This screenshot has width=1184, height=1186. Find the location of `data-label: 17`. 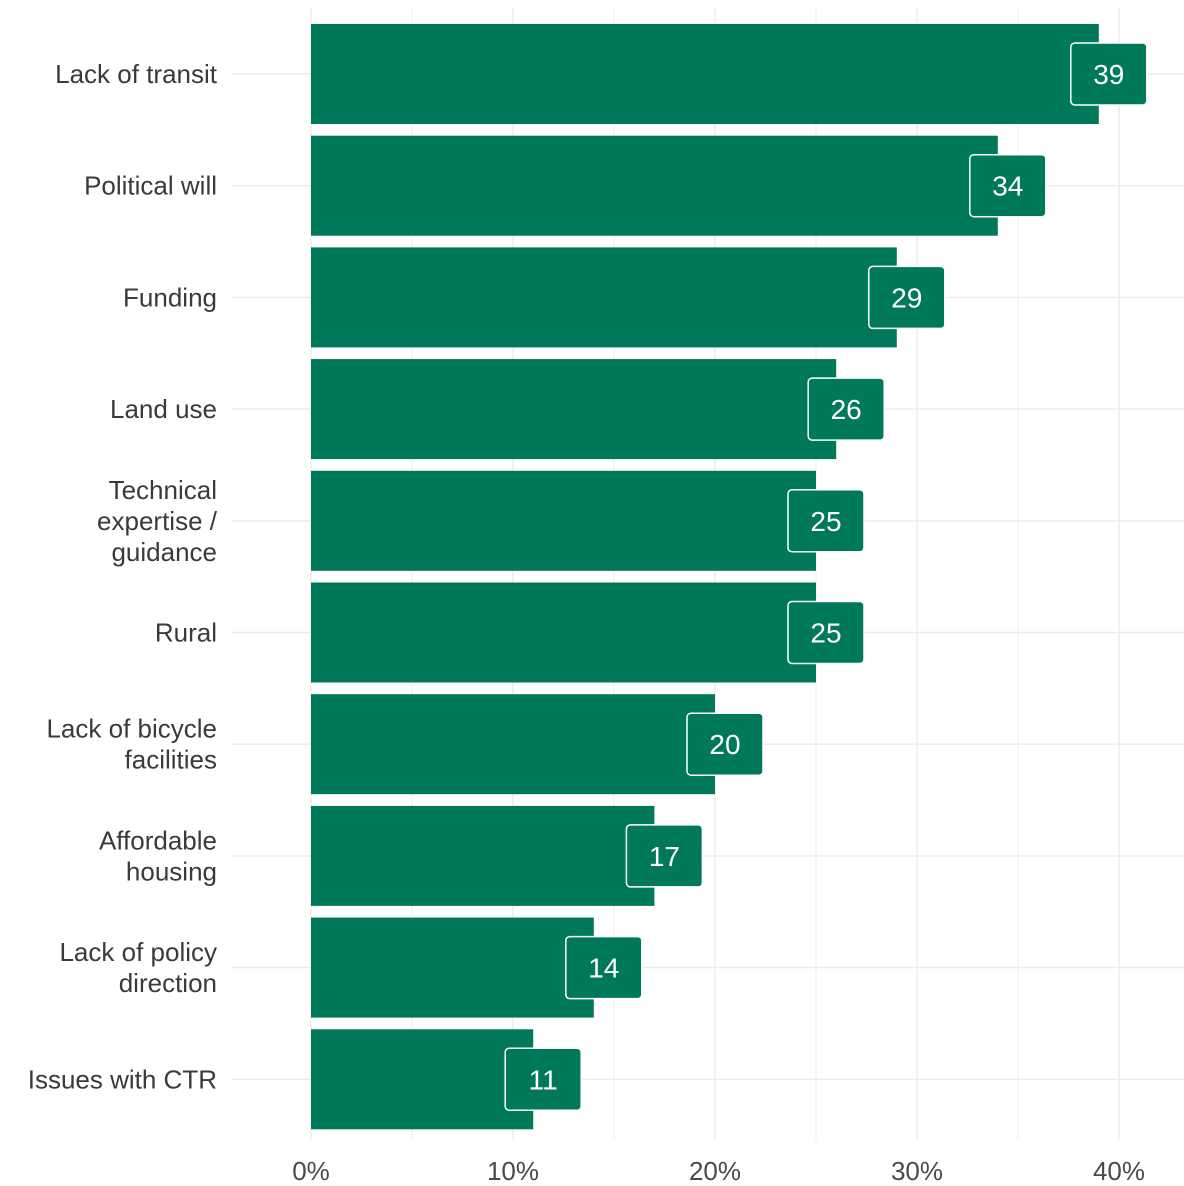

data-label: 17 is located at coordinates (664, 856).